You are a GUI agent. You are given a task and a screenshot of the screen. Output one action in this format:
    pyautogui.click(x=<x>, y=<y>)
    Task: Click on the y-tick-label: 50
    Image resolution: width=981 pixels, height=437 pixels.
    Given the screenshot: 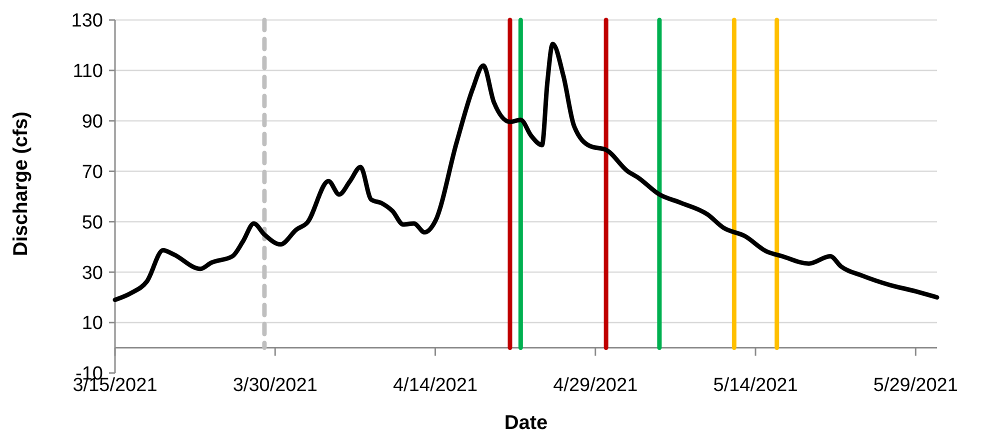 What is the action you would take?
    pyautogui.click(x=92, y=223)
    